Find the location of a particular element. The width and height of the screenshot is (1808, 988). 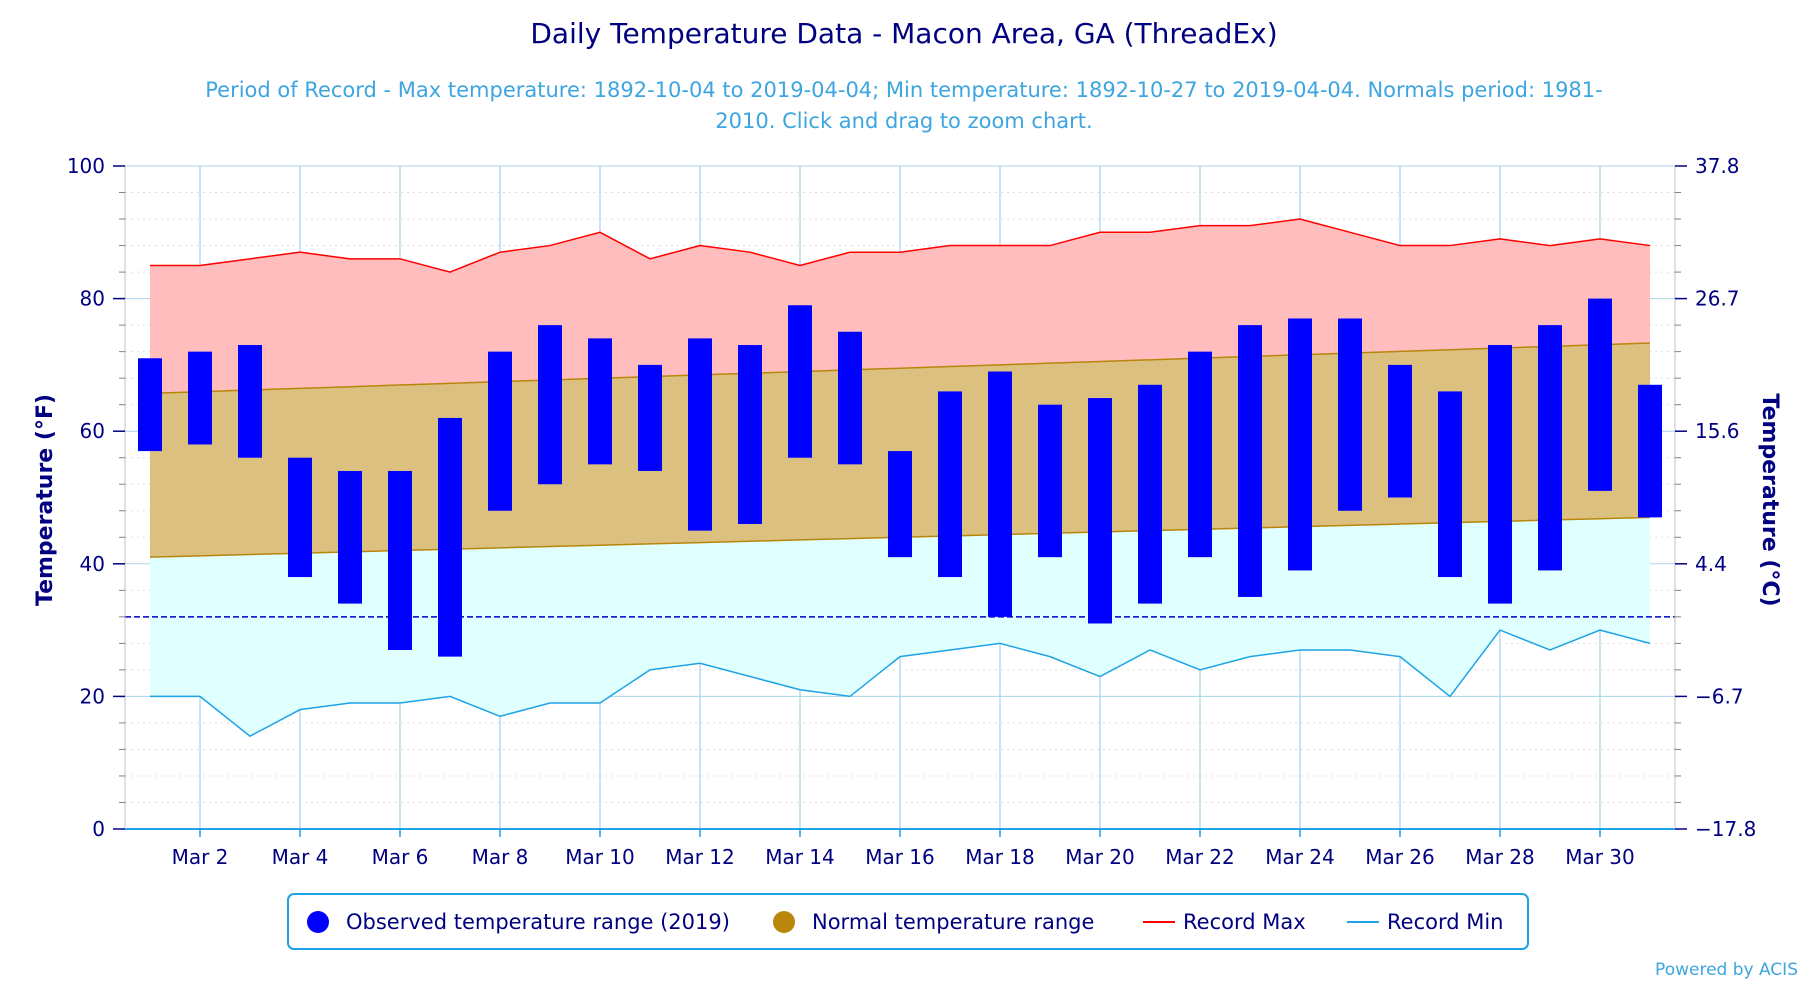

y-tick-label-right: 4.4 is located at coordinates (1711, 564).